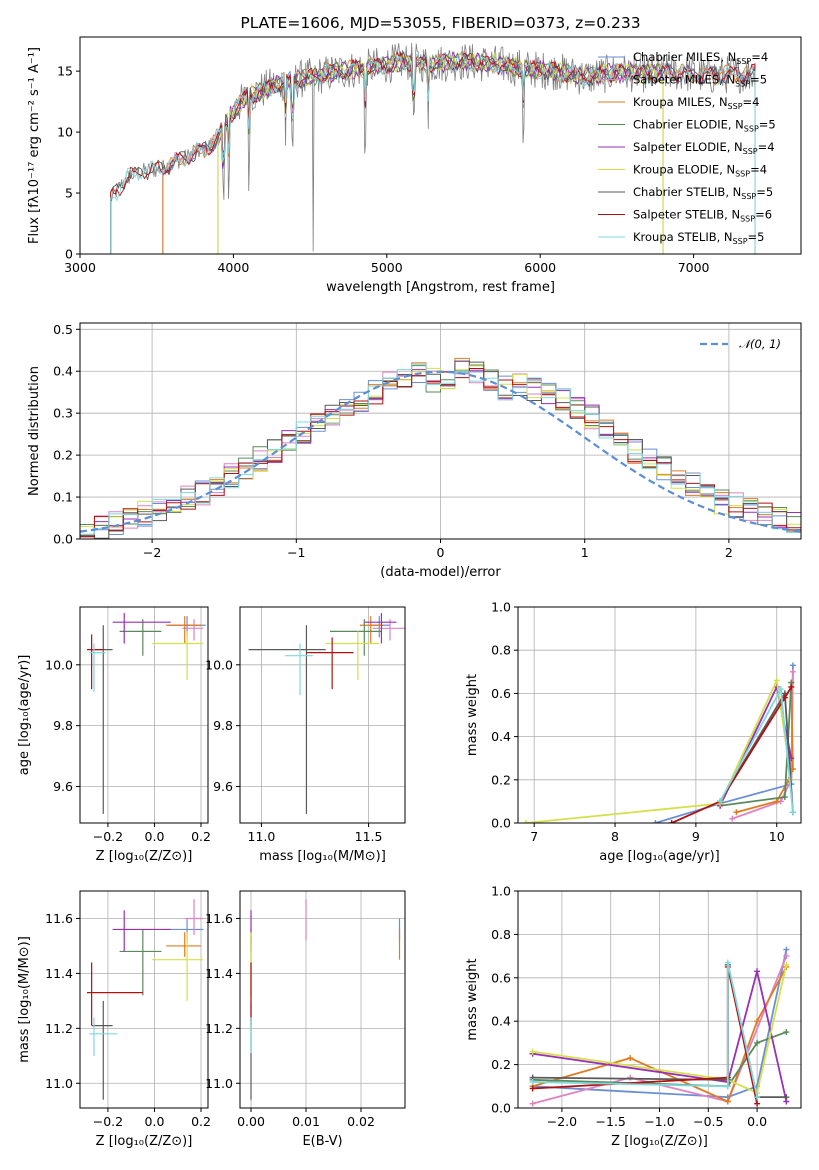 The image size is (819, 1170). Describe the element at coordinates (108, 1121) in the screenshot. I see `x-tick-label: −0.2` at that location.